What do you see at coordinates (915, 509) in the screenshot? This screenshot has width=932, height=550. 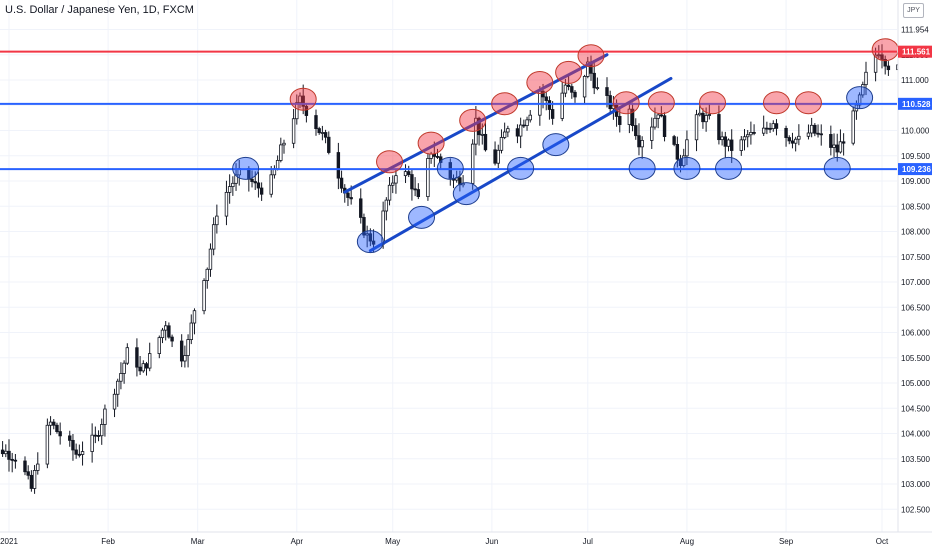 I see `y-tick-label: 102.500` at bounding box center [915, 509].